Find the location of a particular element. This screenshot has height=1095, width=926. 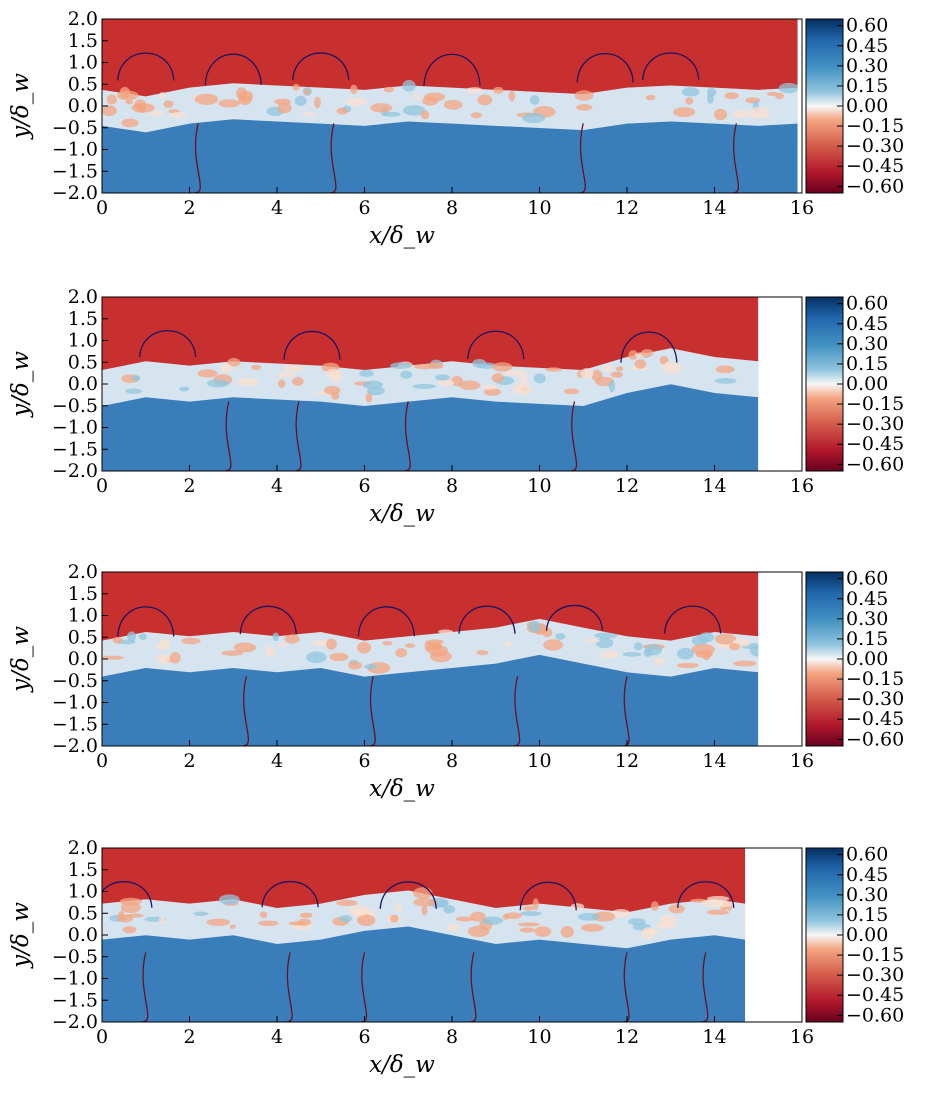

x-tick-label-2-3: 6 is located at coordinates (364, 486).